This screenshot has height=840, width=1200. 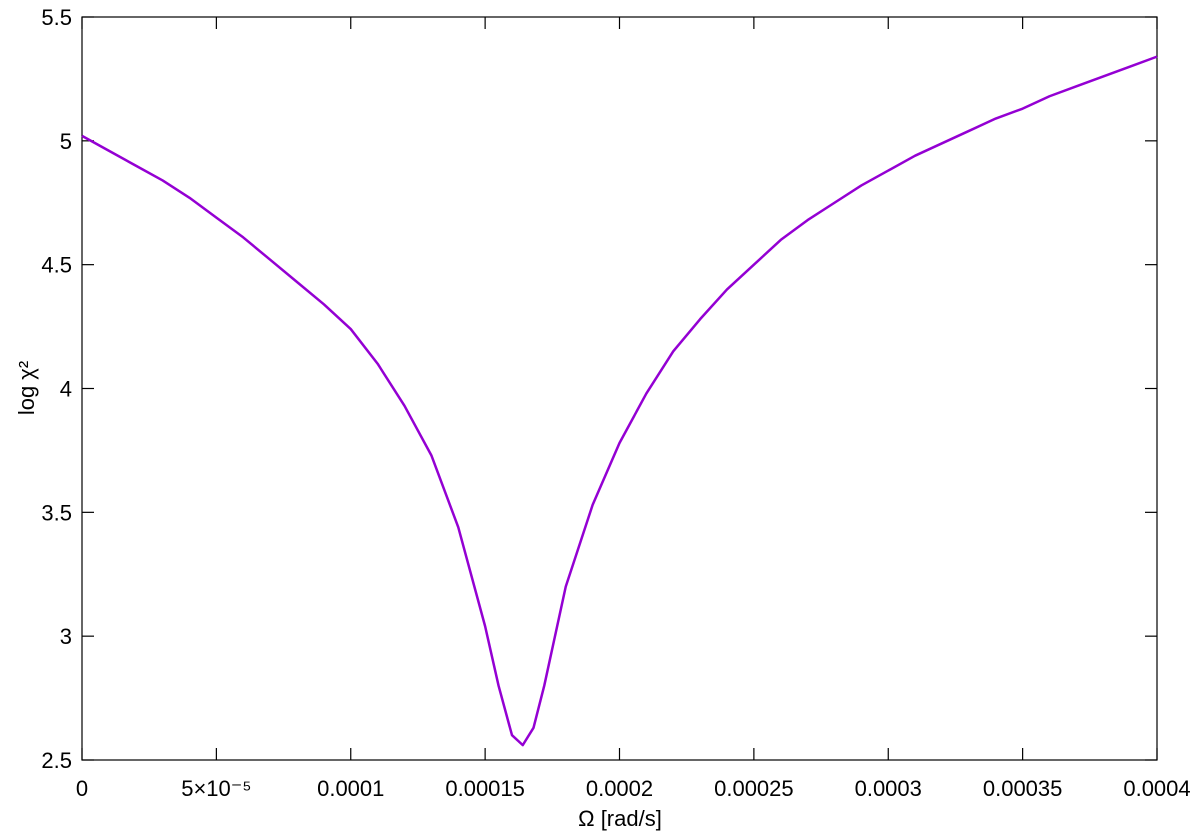 What do you see at coordinates (620, 818) in the screenshot?
I see `x-axis-label: Ω [rad/s]` at bounding box center [620, 818].